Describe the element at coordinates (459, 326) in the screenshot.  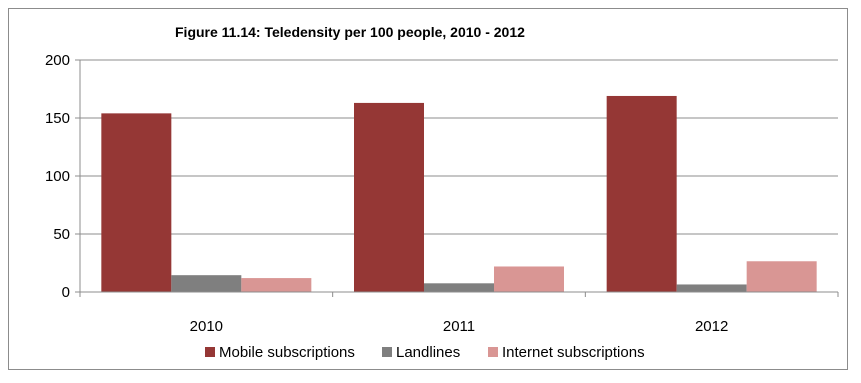
I see `x-tick-label-2011: 2011` at that location.